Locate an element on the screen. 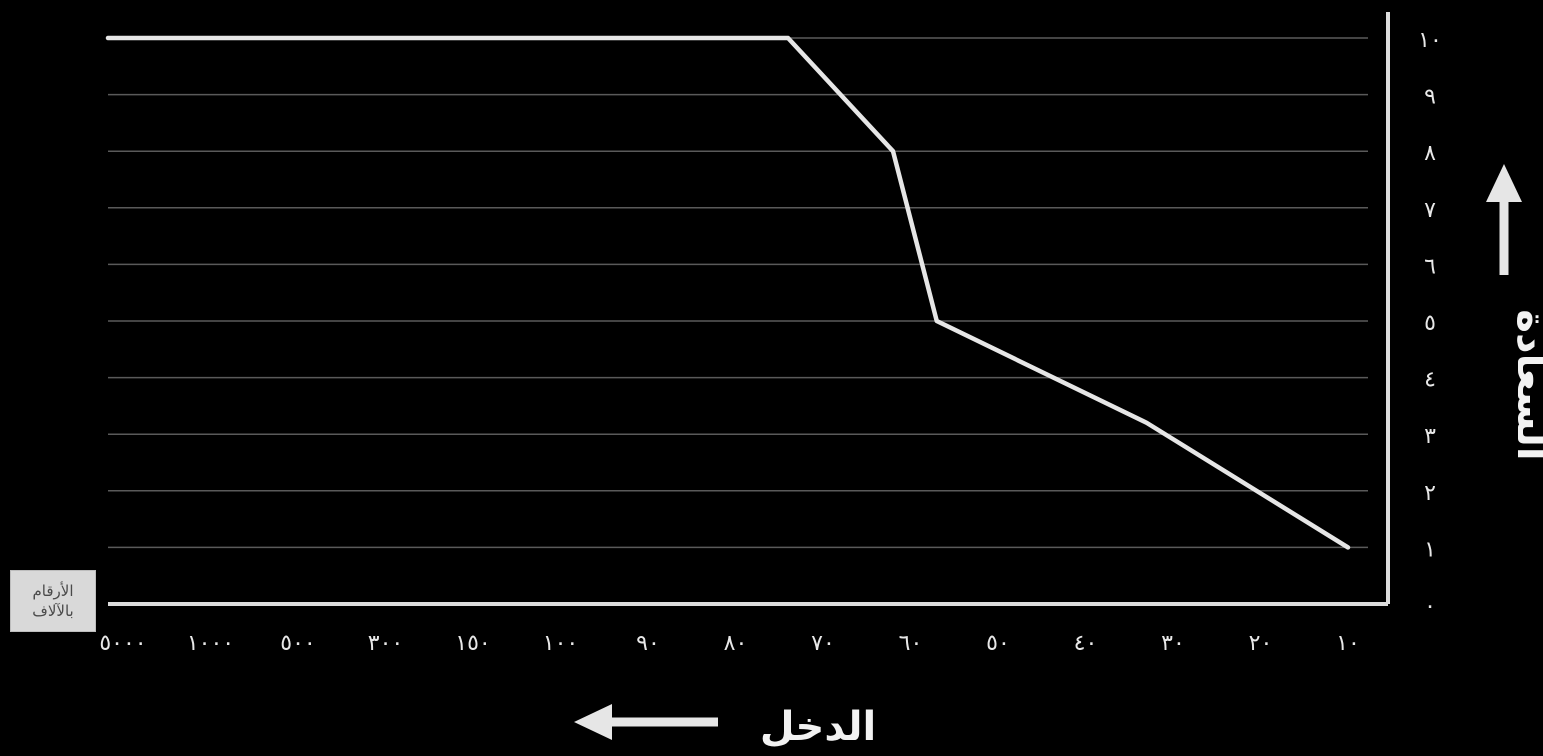 The height and width of the screenshot is (756, 1543). x-tick-label: ٣٠٠ is located at coordinates (385, 643).